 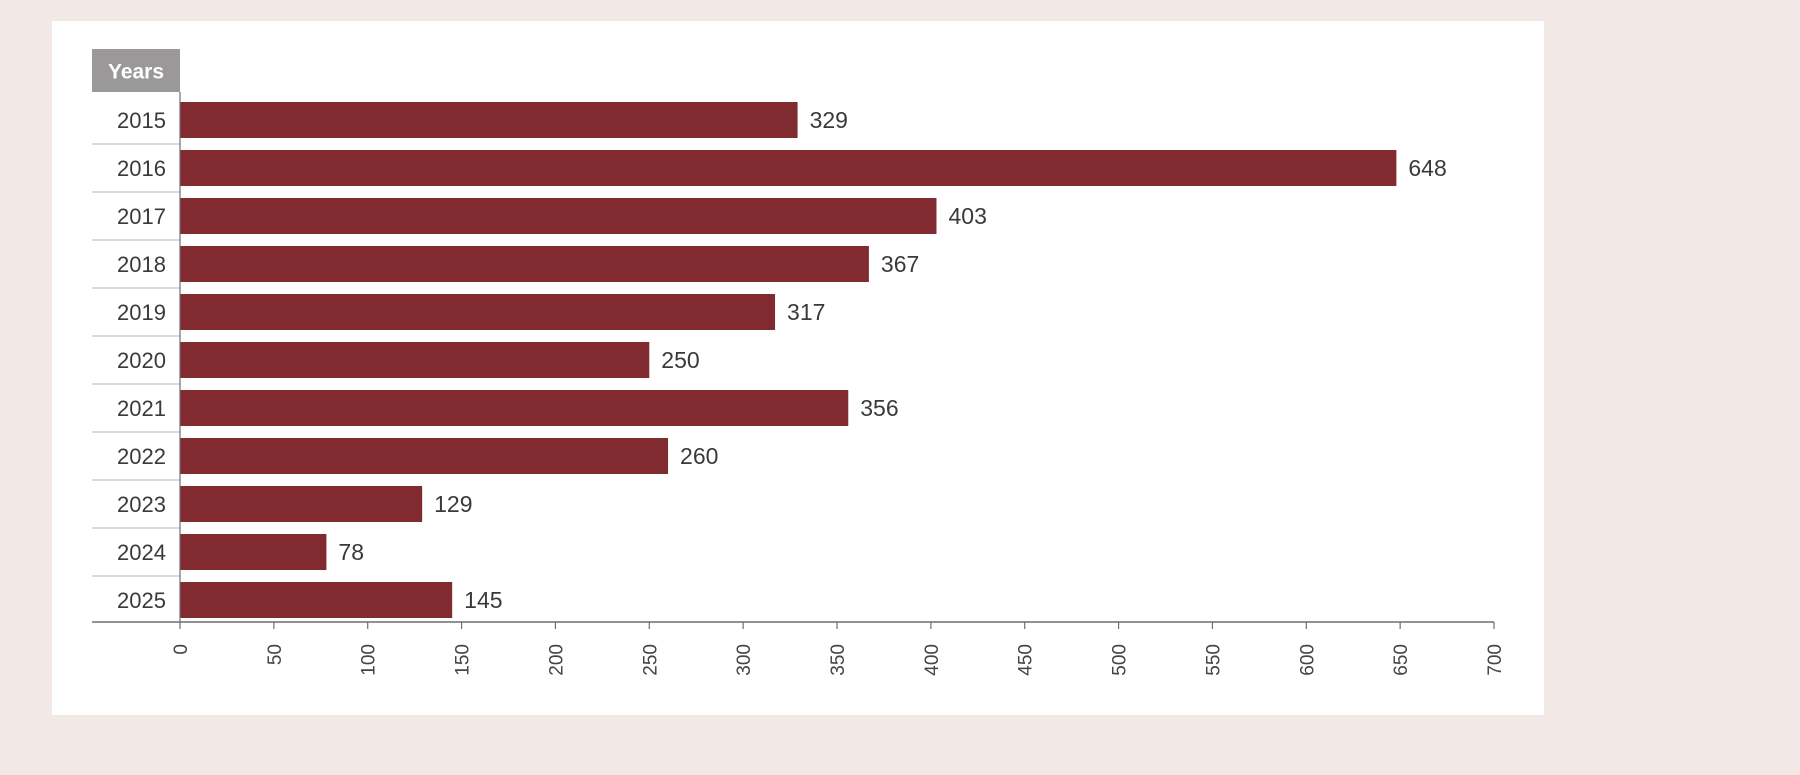 I want to click on category-label: 2024, so click(x=141, y=552).